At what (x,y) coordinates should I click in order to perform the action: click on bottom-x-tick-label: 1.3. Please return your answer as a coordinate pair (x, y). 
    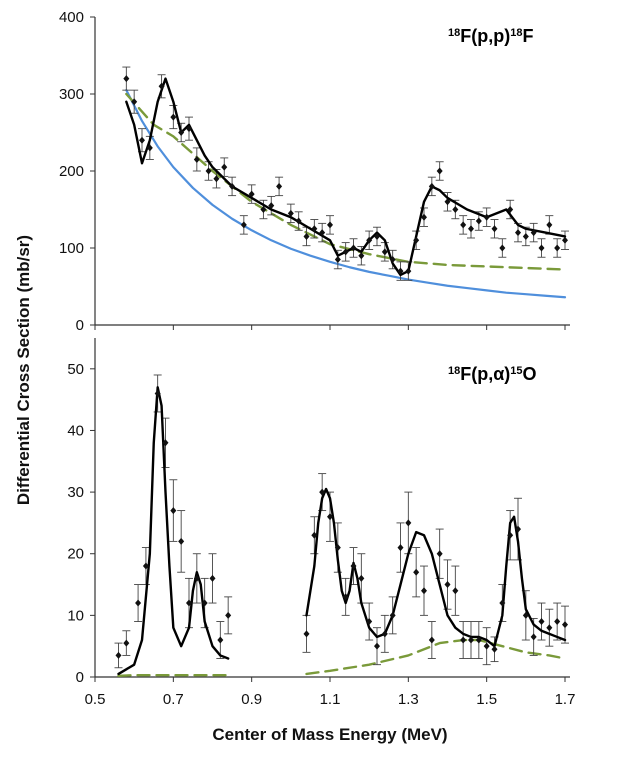
    Looking at the image, I should click on (408, 699).